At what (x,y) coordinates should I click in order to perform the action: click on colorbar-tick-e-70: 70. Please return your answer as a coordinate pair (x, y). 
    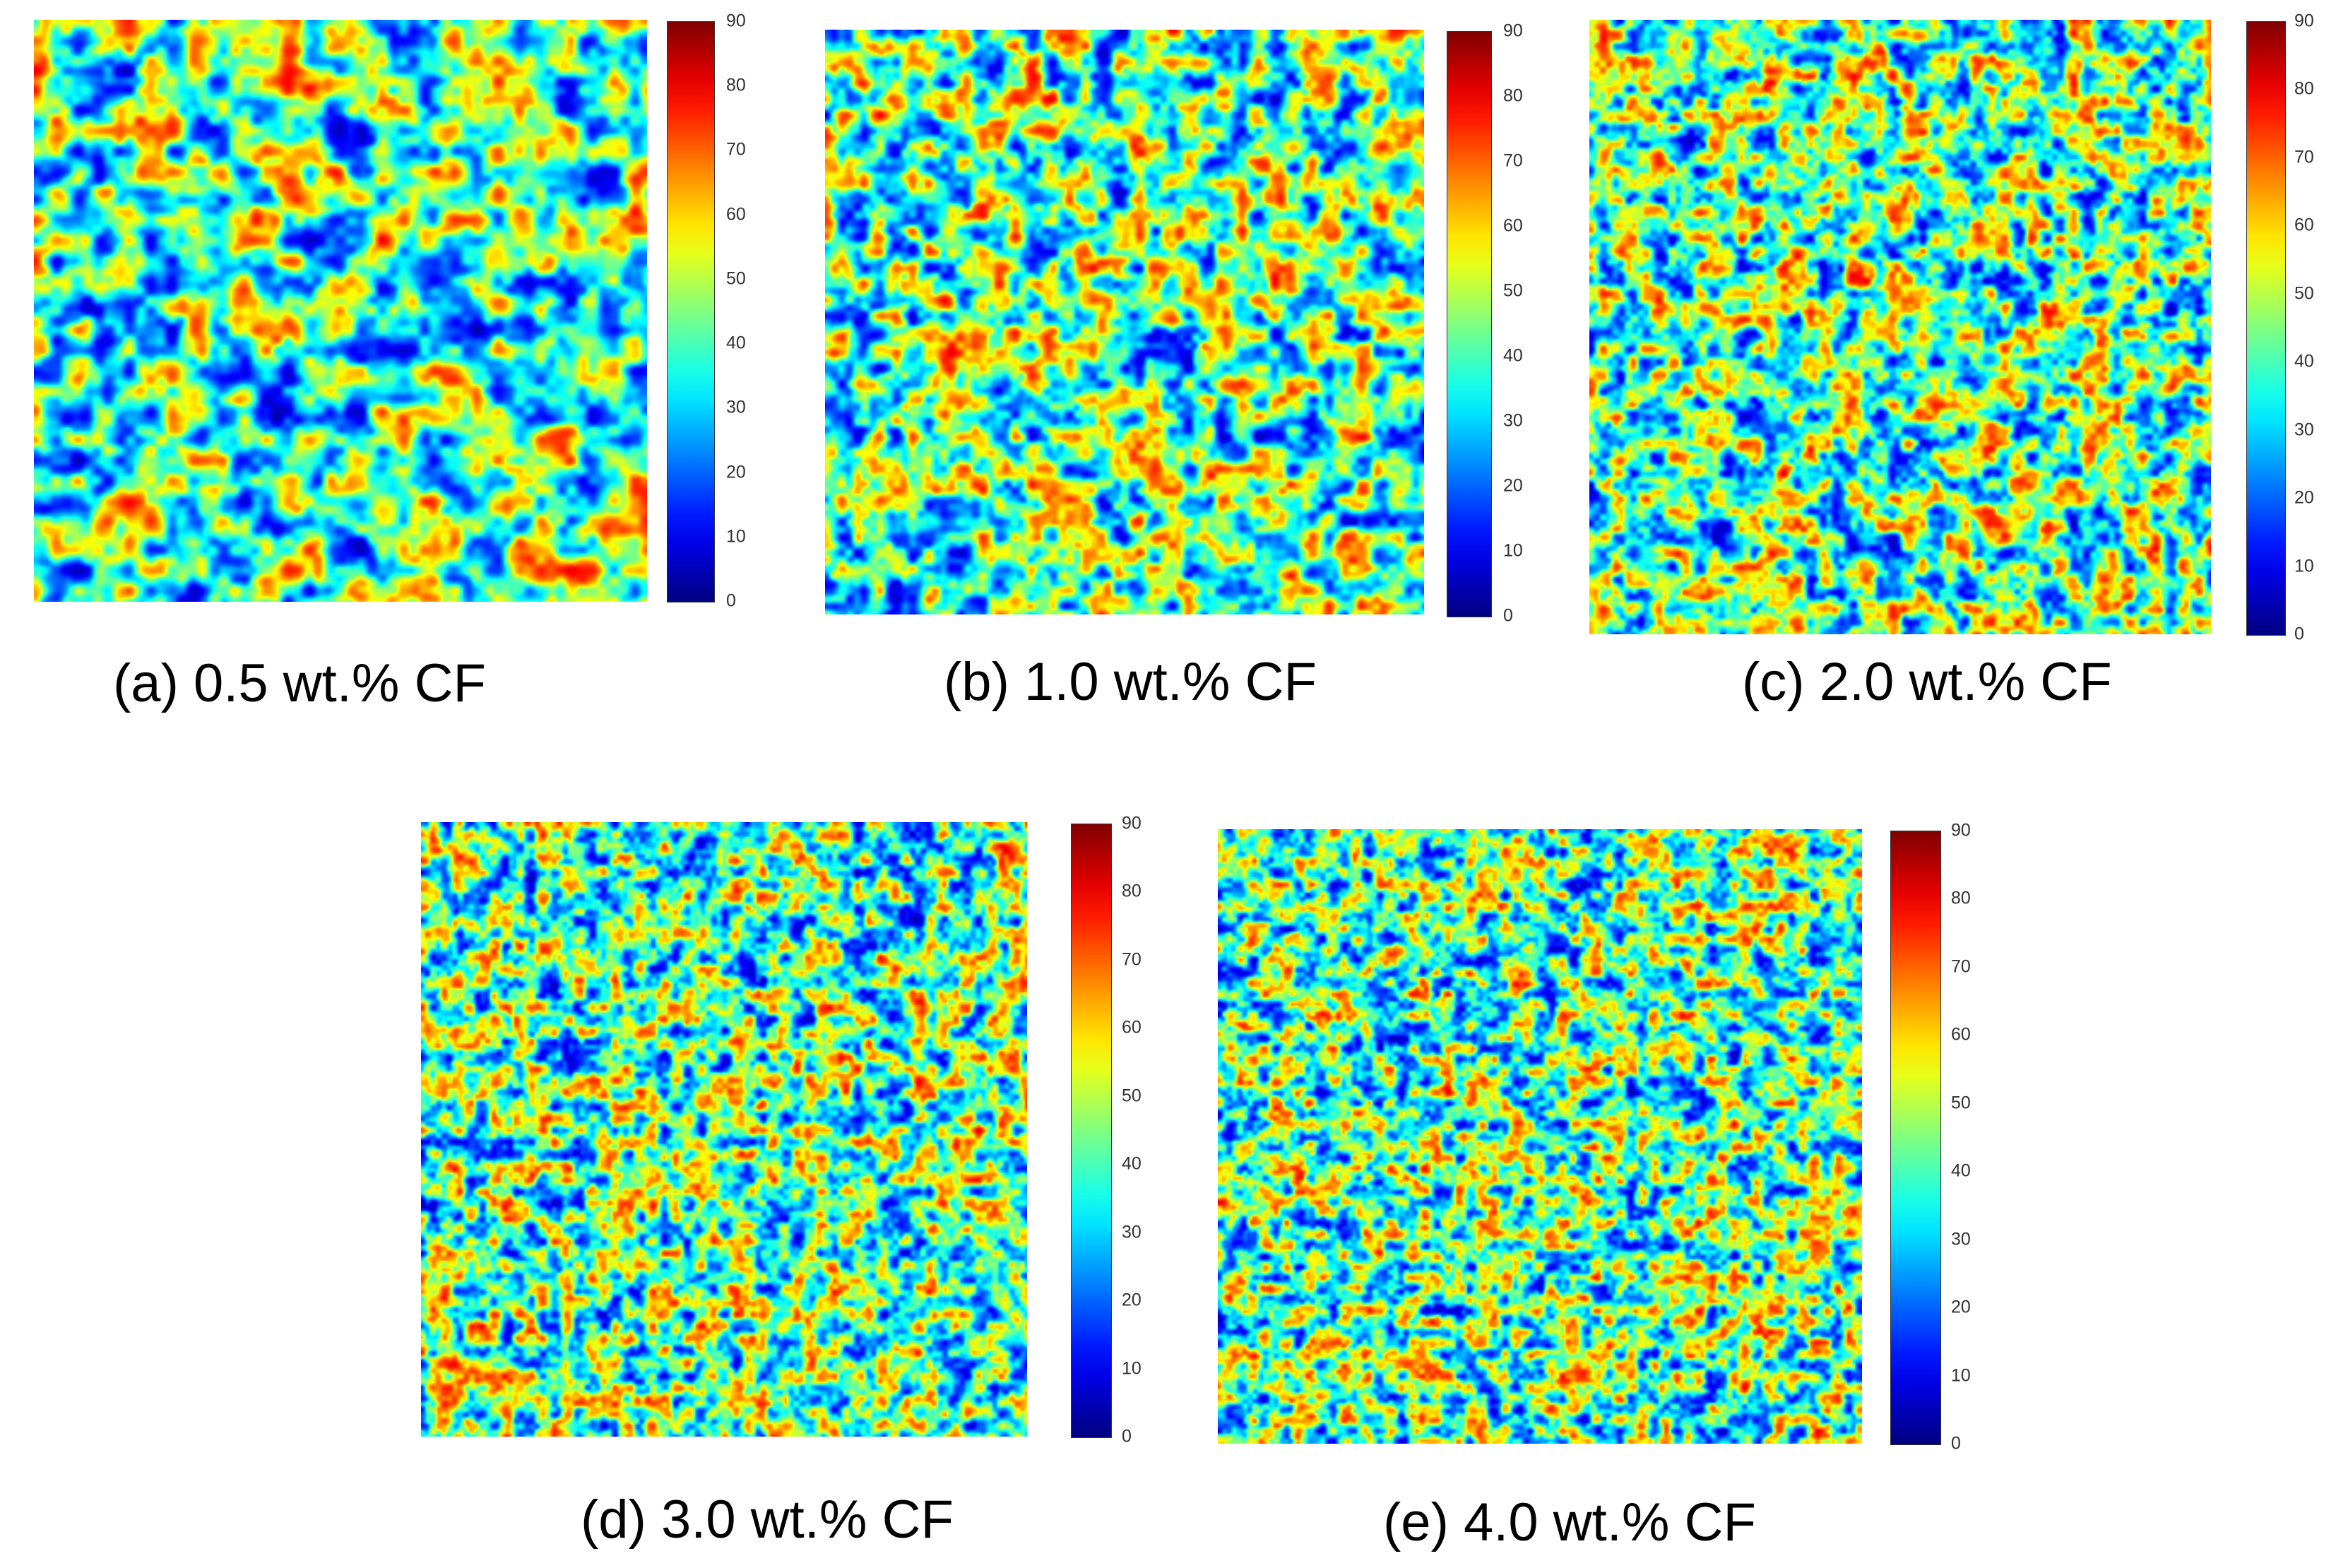
    Looking at the image, I should click on (1961, 967).